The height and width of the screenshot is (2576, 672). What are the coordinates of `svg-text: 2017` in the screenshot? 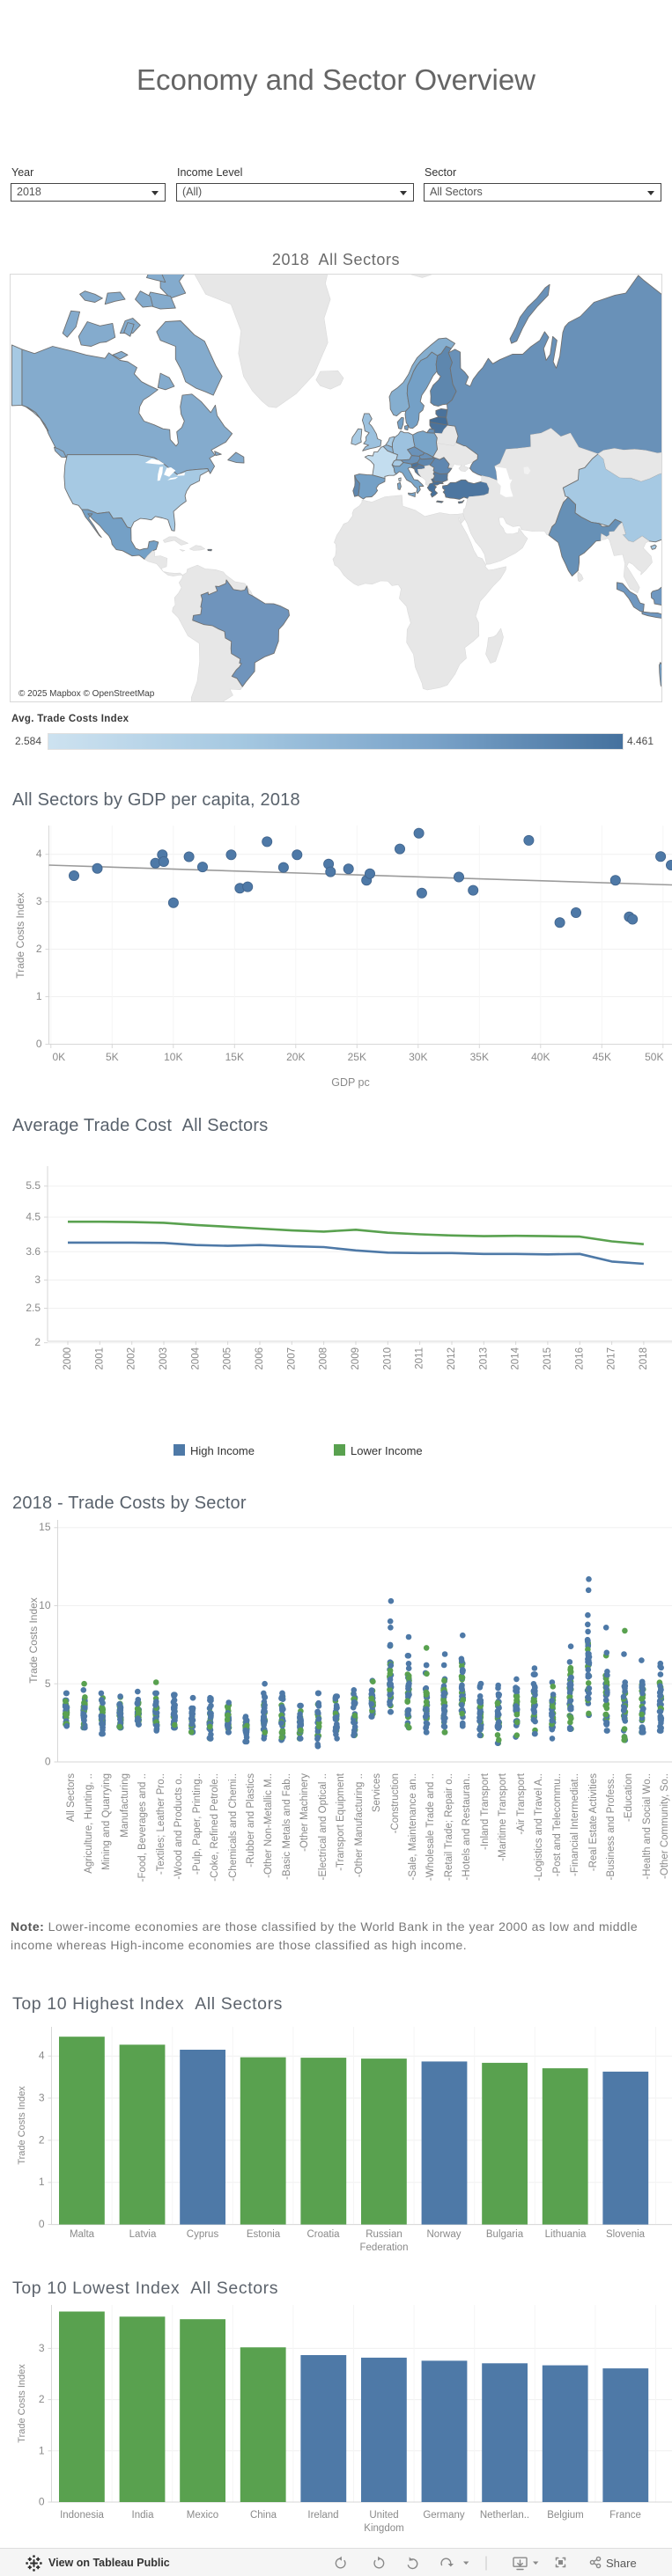 It's located at (612, 1358).